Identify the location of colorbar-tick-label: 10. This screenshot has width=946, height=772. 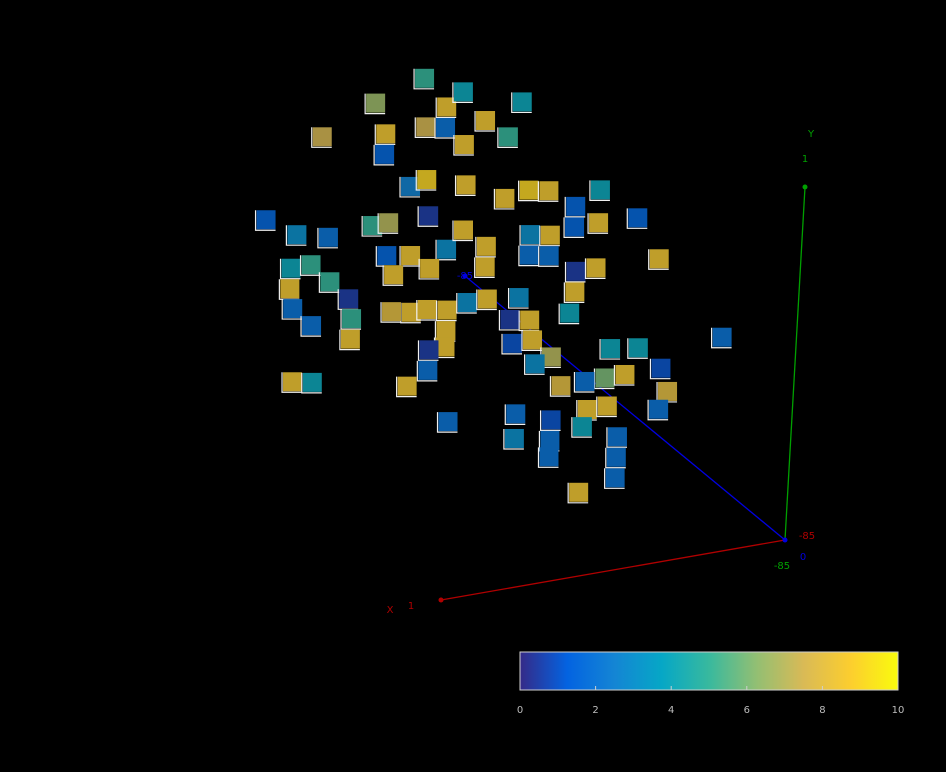
(898, 710).